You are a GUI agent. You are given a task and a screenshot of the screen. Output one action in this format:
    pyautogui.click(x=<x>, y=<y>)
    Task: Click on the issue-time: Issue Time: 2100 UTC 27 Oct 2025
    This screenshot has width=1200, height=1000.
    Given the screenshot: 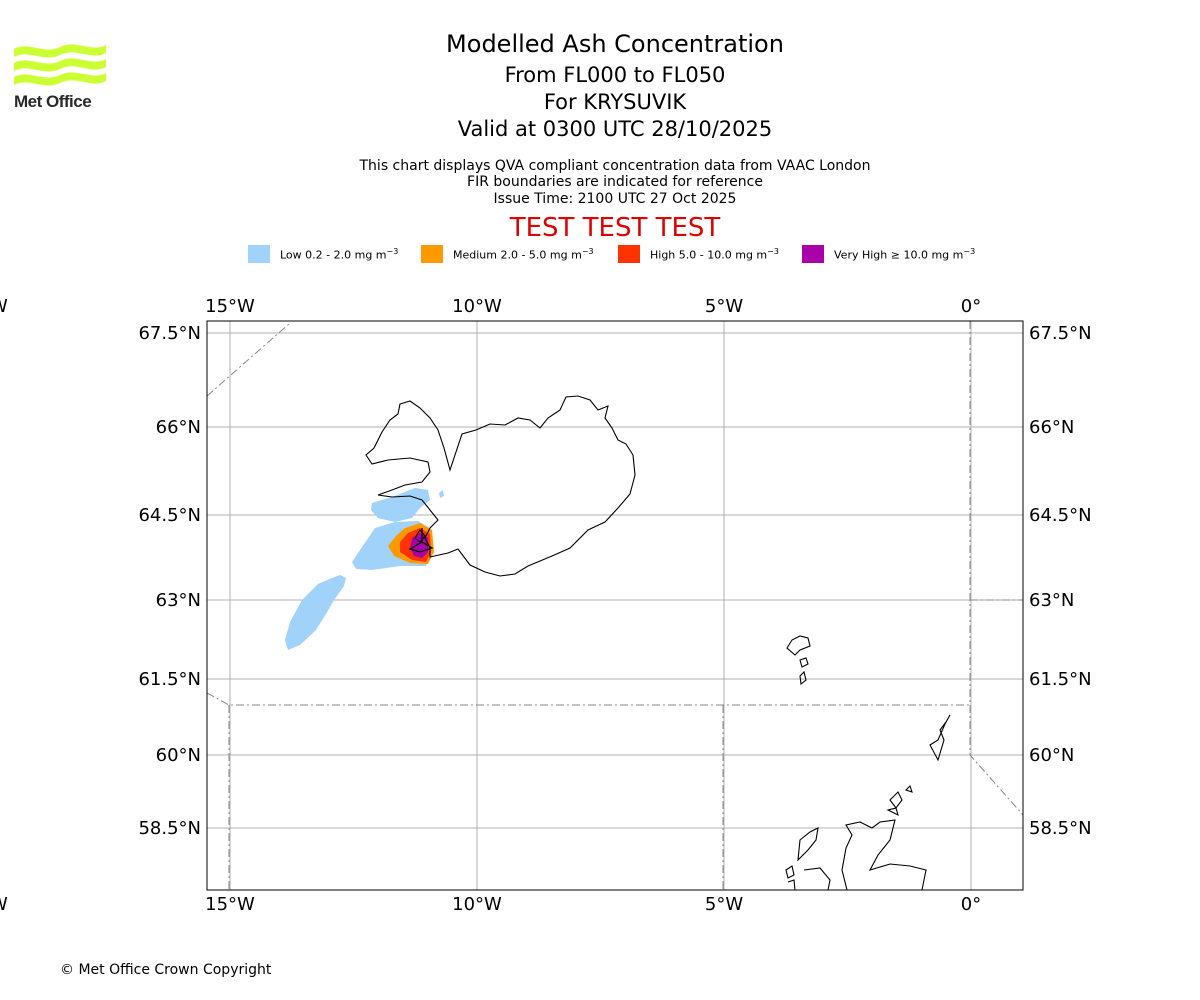 What is the action you would take?
    pyautogui.click(x=615, y=199)
    